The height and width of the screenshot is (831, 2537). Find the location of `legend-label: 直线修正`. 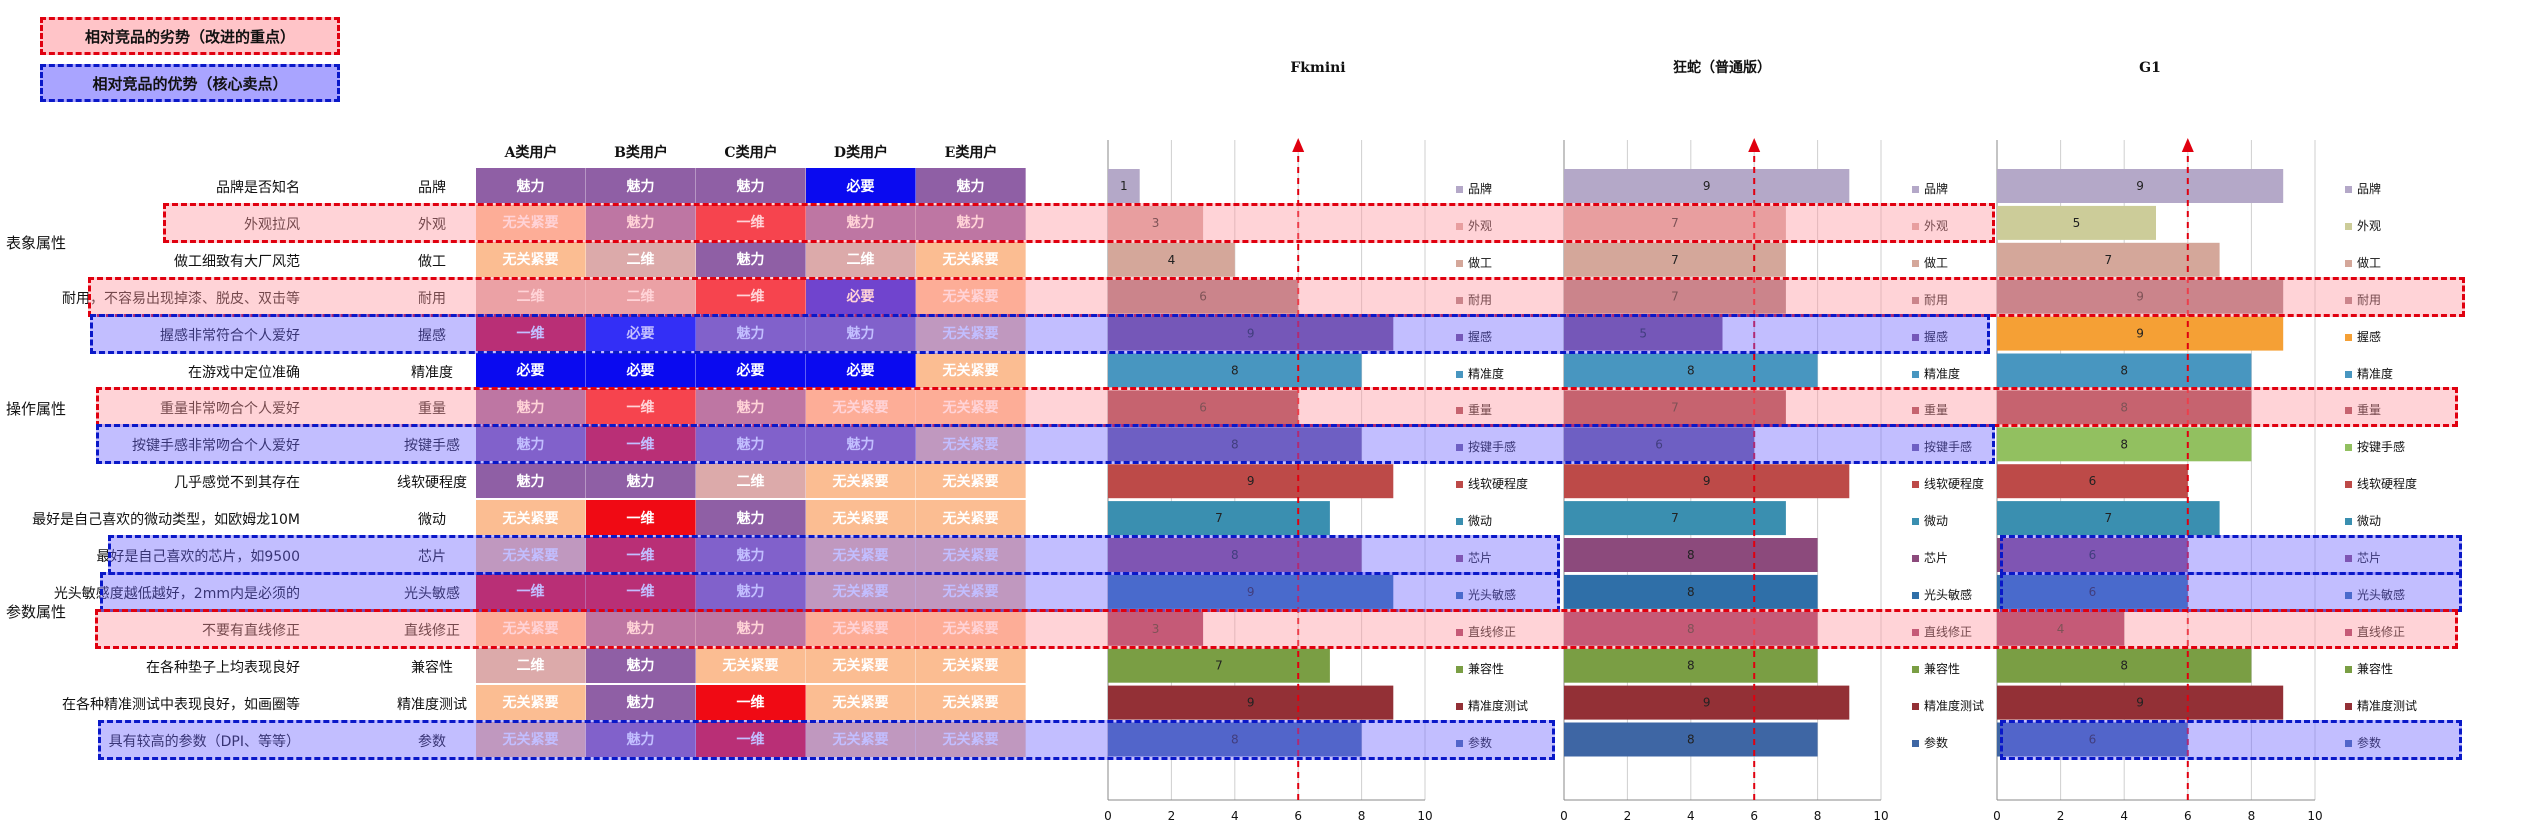

legend-label: 直线修正 is located at coordinates (1948, 631).